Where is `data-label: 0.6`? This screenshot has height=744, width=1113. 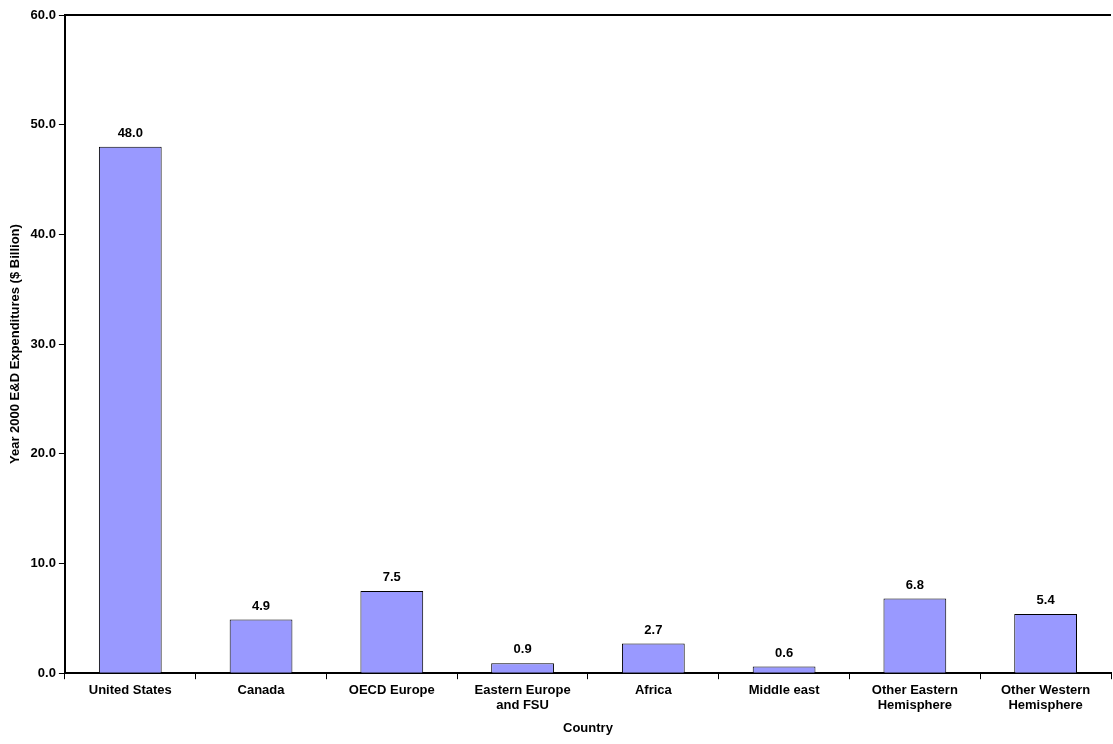
data-label: 0.6 is located at coordinates (784, 652).